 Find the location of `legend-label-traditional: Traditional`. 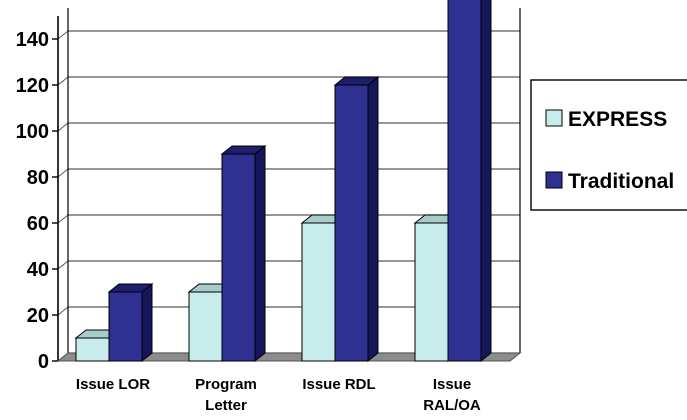

legend-label-traditional: Traditional is located at coordinates (621, 181).